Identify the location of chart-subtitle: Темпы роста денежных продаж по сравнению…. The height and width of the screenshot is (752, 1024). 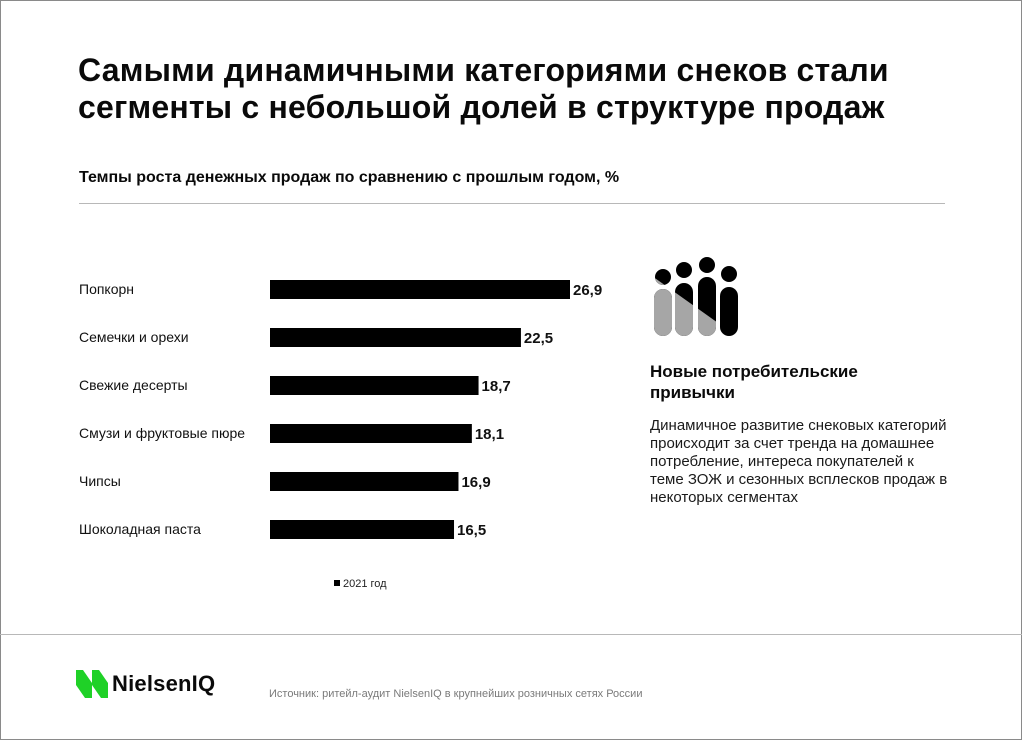
(349, 177).